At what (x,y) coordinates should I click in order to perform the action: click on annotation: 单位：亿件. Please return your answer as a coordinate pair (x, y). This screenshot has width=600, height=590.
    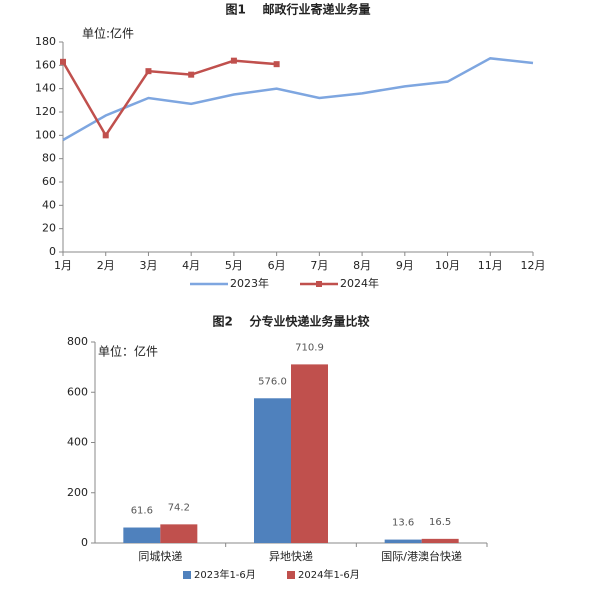
    Looking at the image, I should click on (128, 351).